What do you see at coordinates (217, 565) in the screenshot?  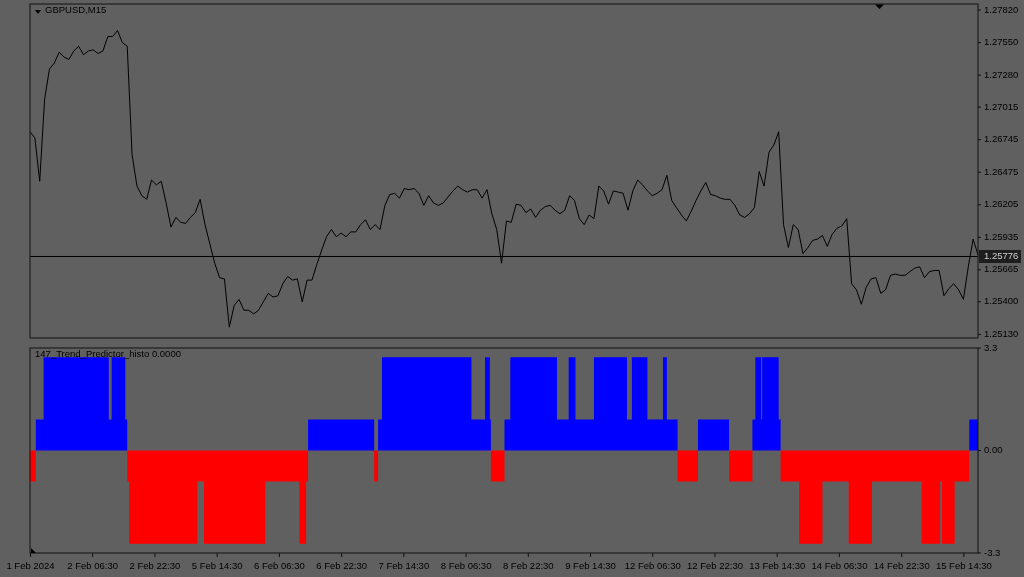 I see `x-tick-label: 5 Feb 14:30` at bounding box center [217, 565].